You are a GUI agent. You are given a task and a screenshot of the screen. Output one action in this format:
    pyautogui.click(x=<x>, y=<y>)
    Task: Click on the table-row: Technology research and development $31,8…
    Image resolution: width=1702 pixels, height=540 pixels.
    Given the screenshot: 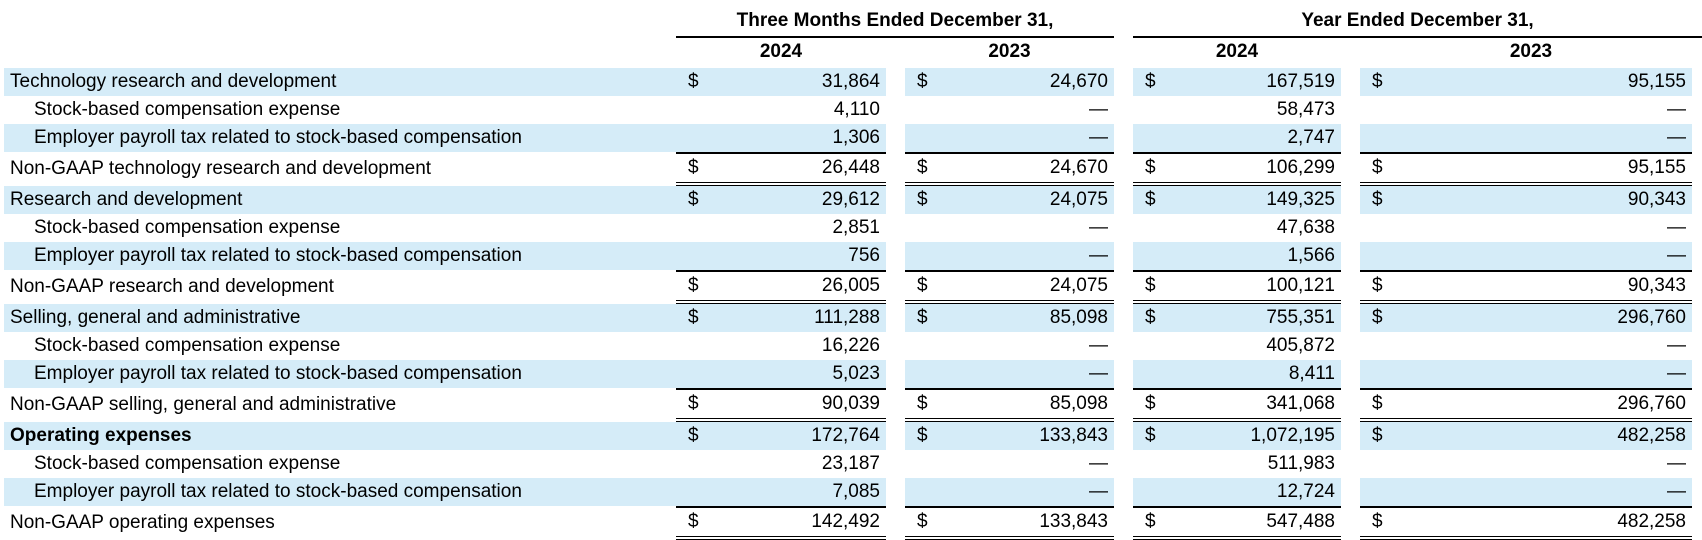 What is the action you would take?
    pyautogui.click(x=848, y=82)
    